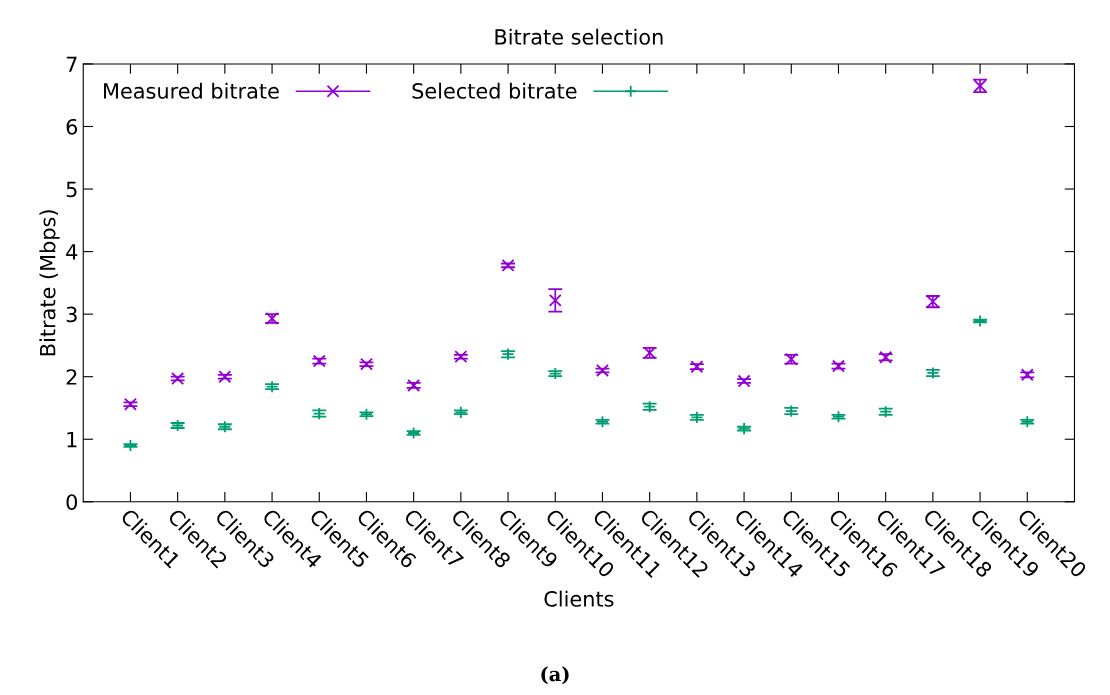 This screenshot has width=1110, height=695. What do you see at coordinates (72, 439) in the screenshot?
I see `y-tick-label: 1` at bounding box center [72, 439].